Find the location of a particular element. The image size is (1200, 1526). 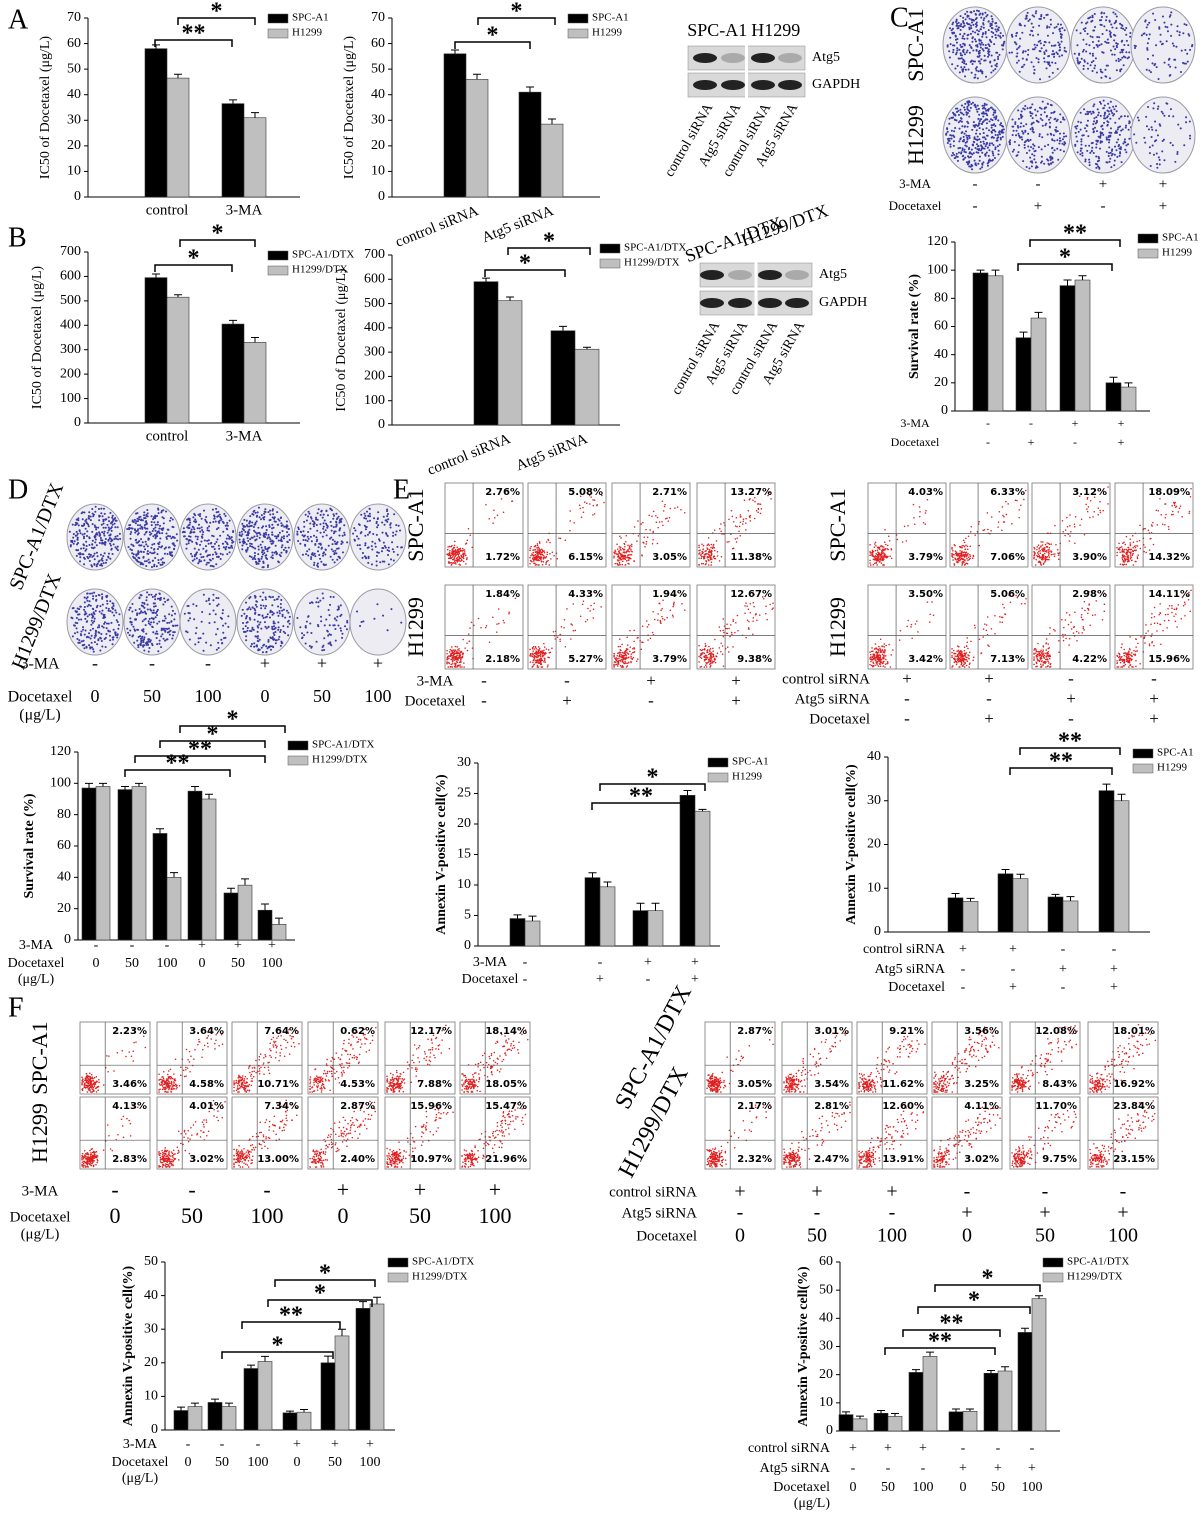

legend-swatch is located at coordinates (398, 1277).